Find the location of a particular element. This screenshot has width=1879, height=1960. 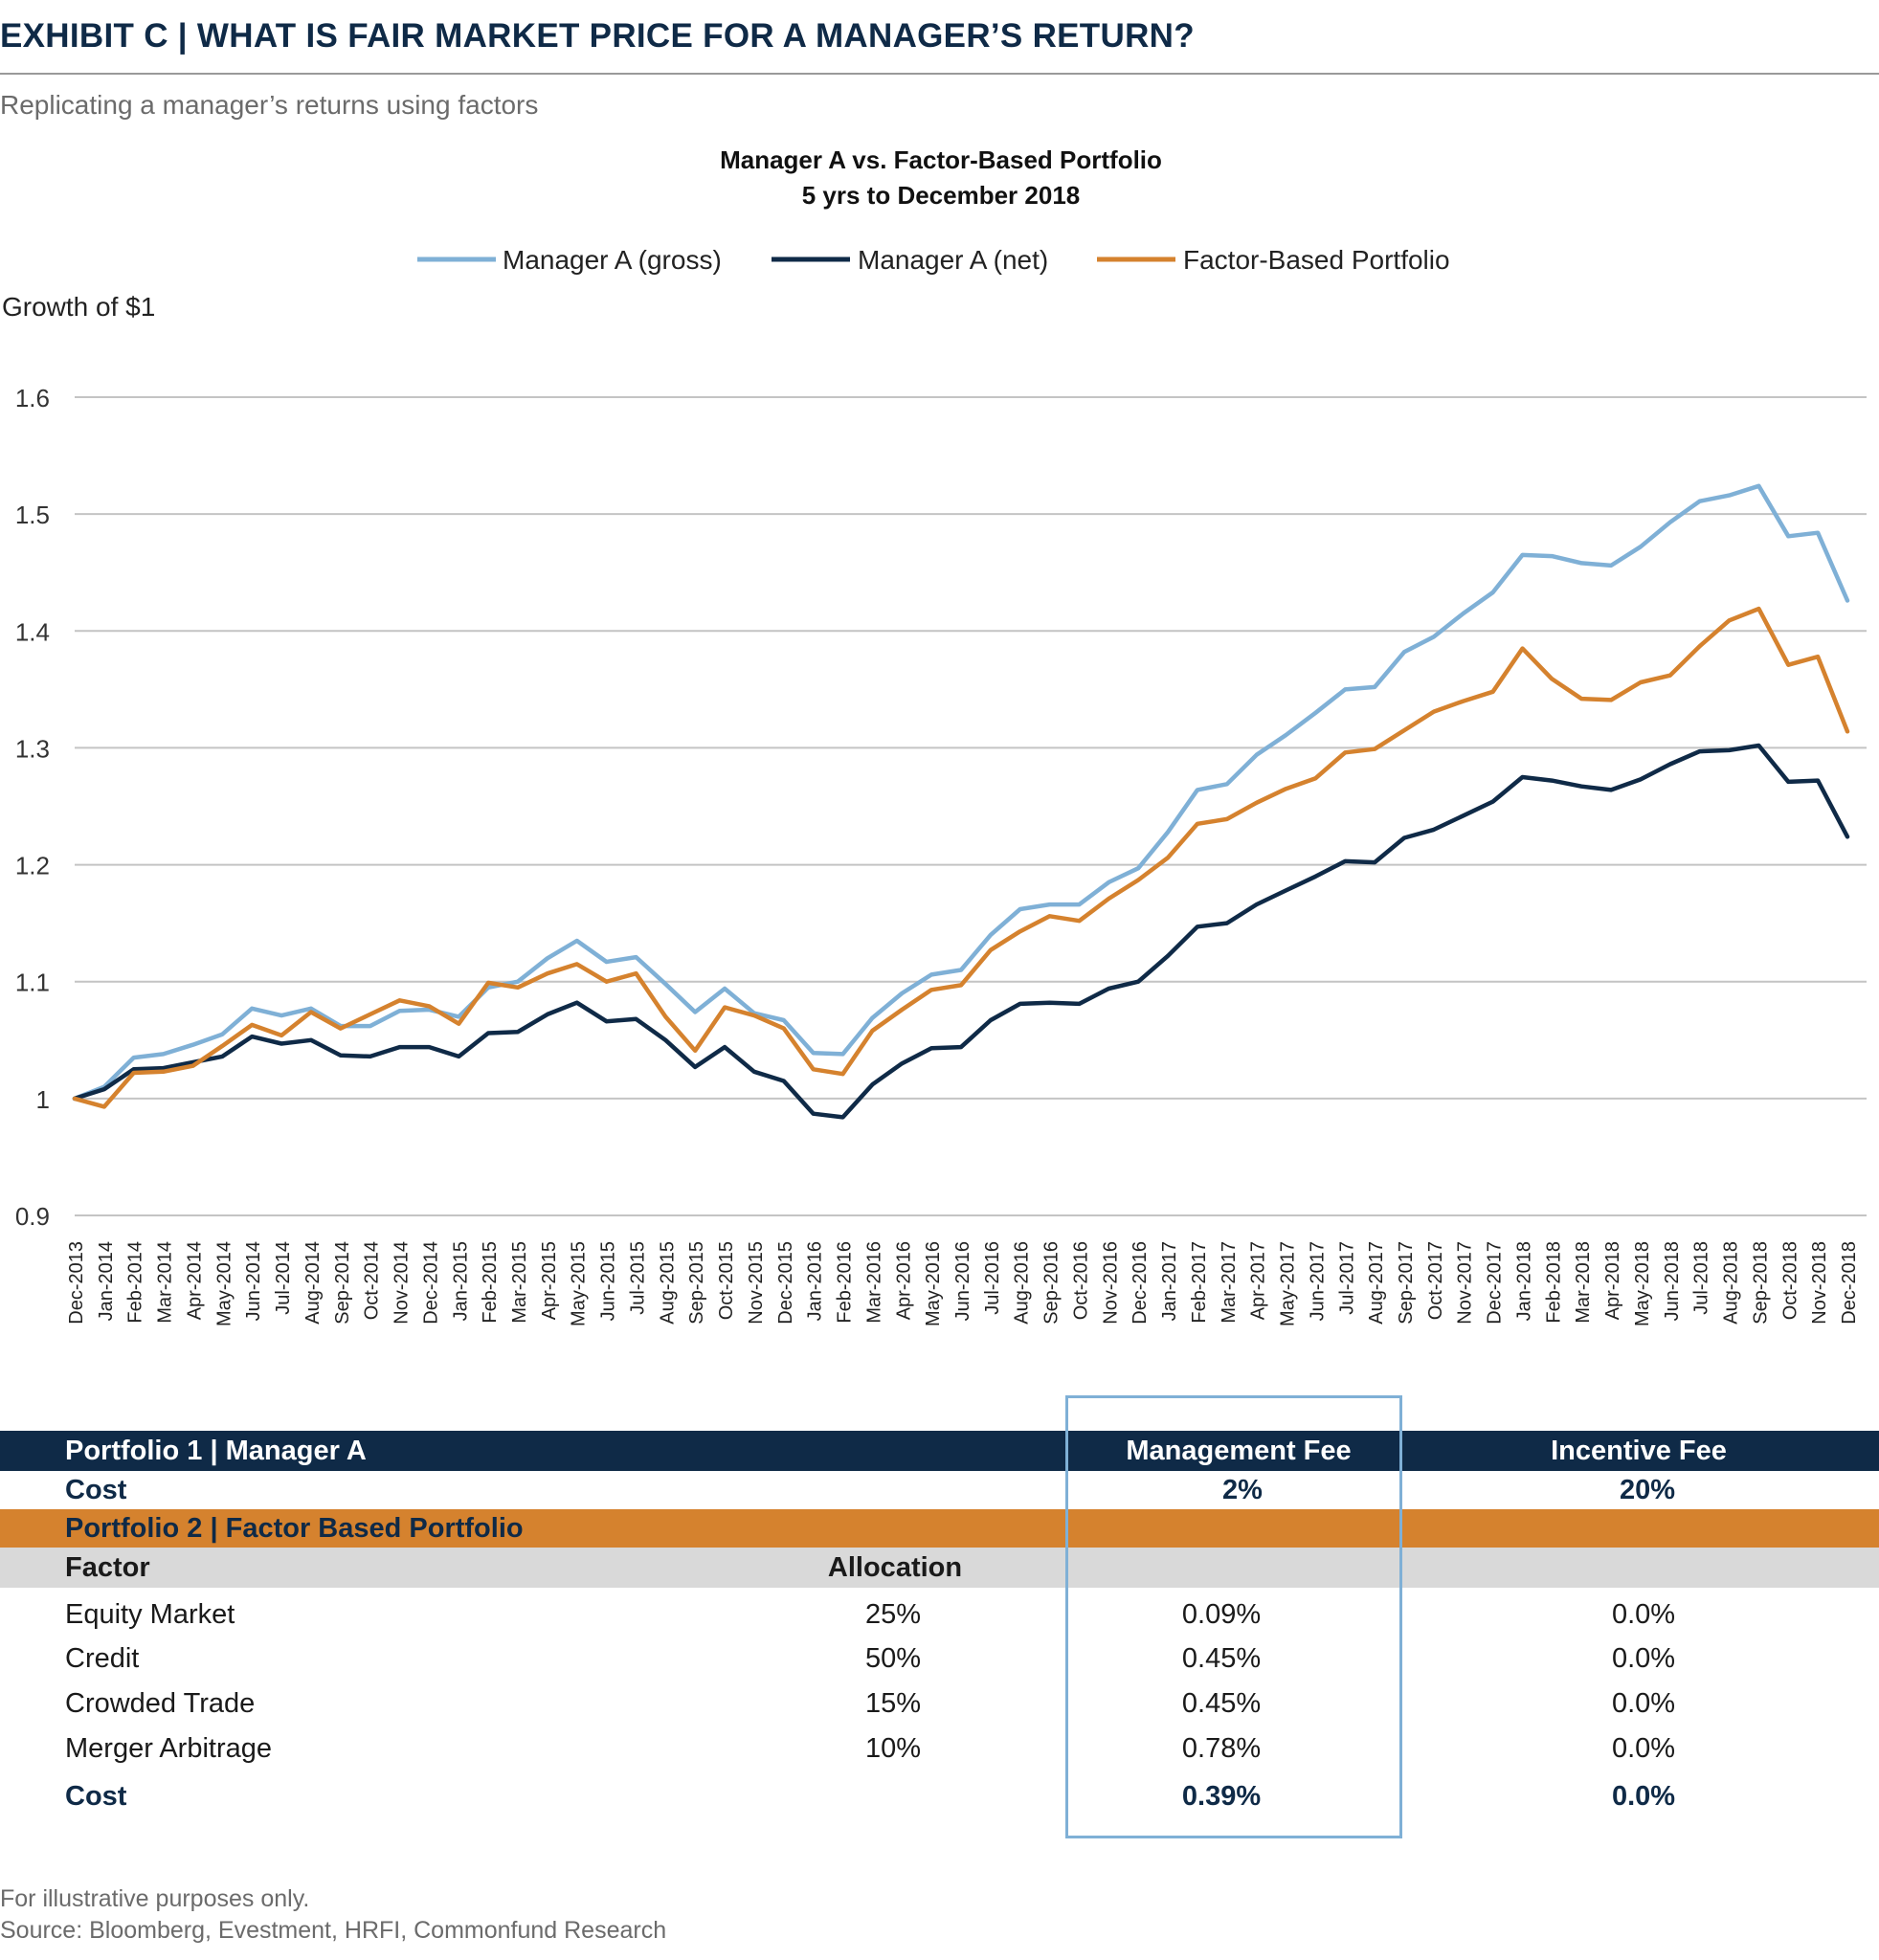

factor-row: Merger Arbitrage 10% 0.78% 0.0% is located at coordinates (939, 1749).